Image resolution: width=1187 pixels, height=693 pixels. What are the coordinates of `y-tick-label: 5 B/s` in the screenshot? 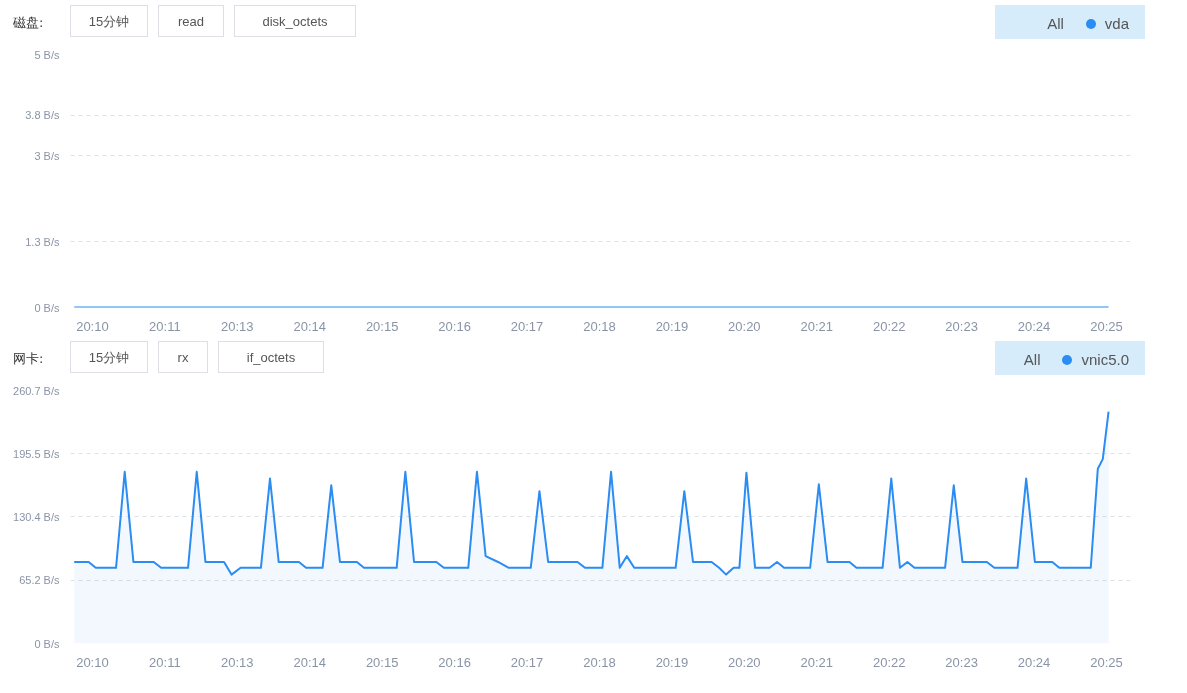 It's located at (47, 54).